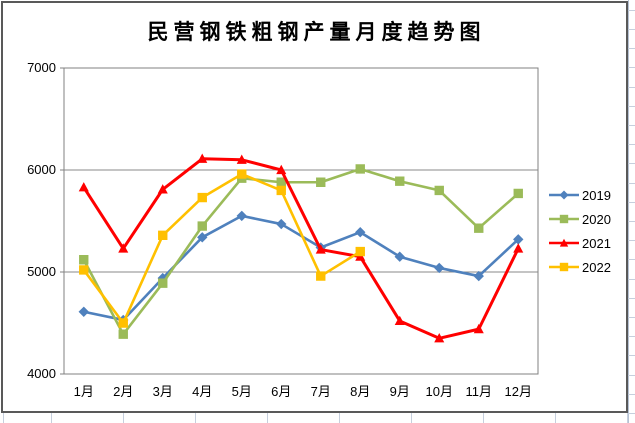  I want to click on x-tick-label-8: 8月, so click(360, 391).